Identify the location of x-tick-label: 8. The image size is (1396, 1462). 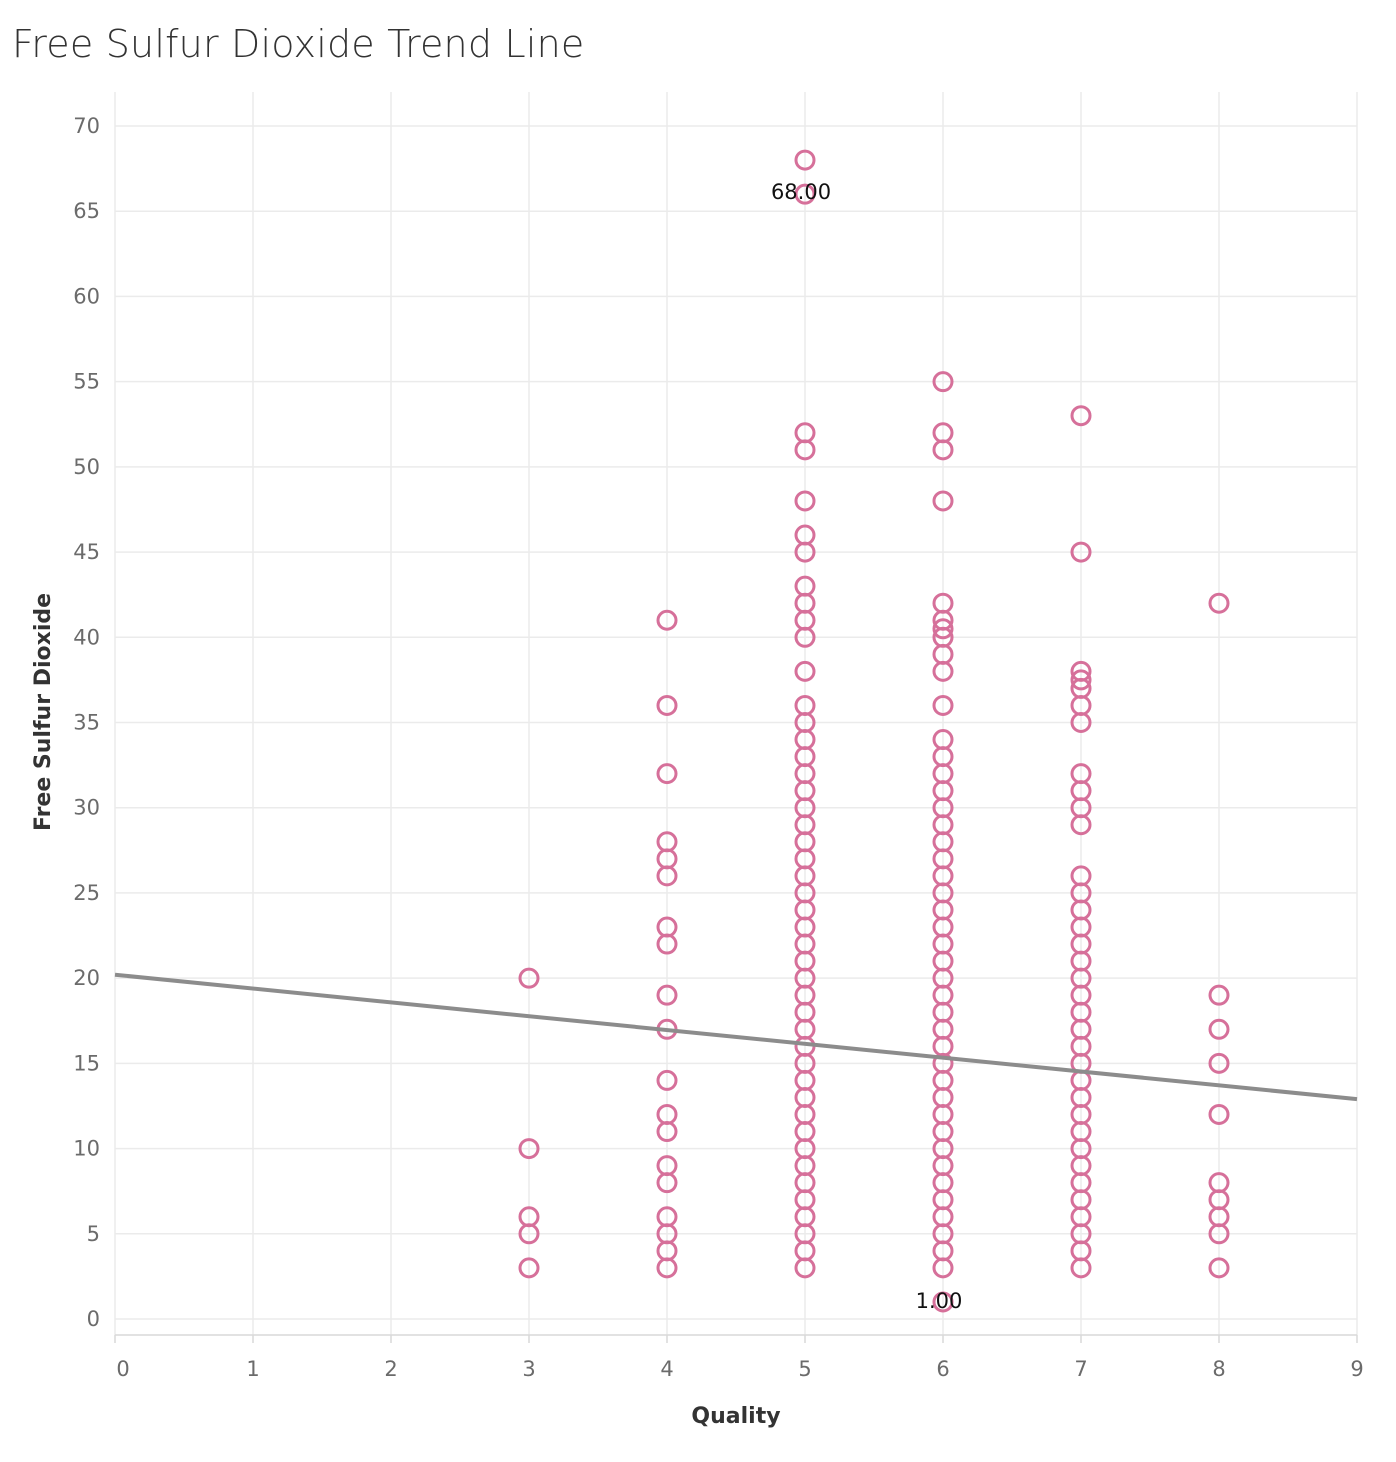
(1218, 1369).